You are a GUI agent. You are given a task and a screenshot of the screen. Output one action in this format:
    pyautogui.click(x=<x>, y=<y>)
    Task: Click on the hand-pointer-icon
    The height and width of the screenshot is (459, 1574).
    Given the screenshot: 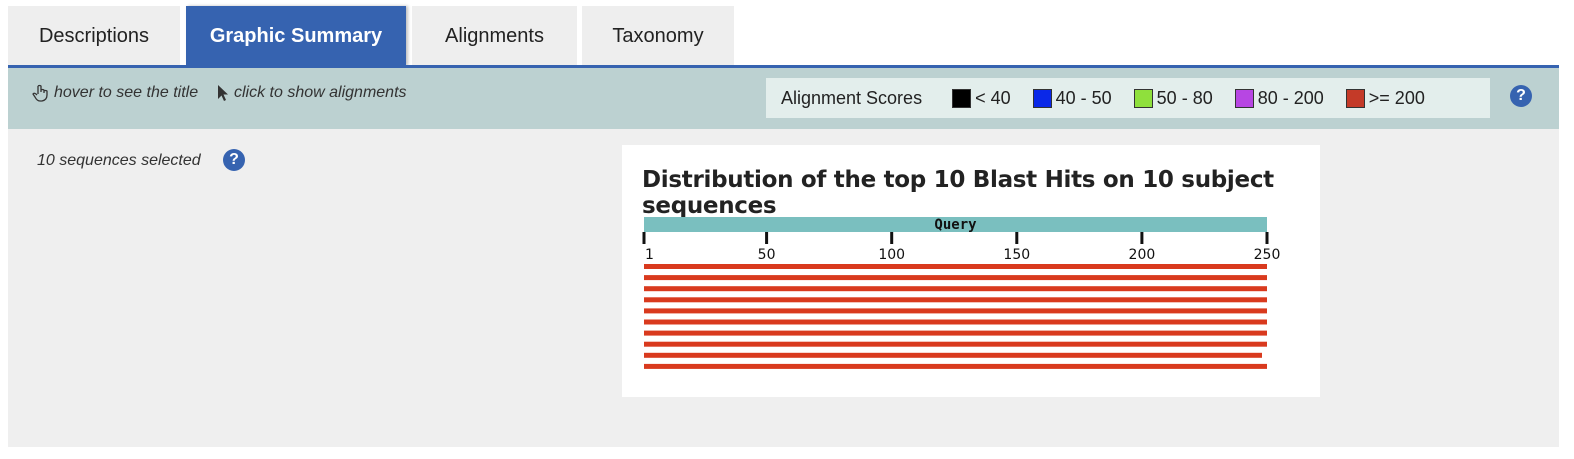 What is the action you would take?
    pyautogui.click(x=41, y=93)
    